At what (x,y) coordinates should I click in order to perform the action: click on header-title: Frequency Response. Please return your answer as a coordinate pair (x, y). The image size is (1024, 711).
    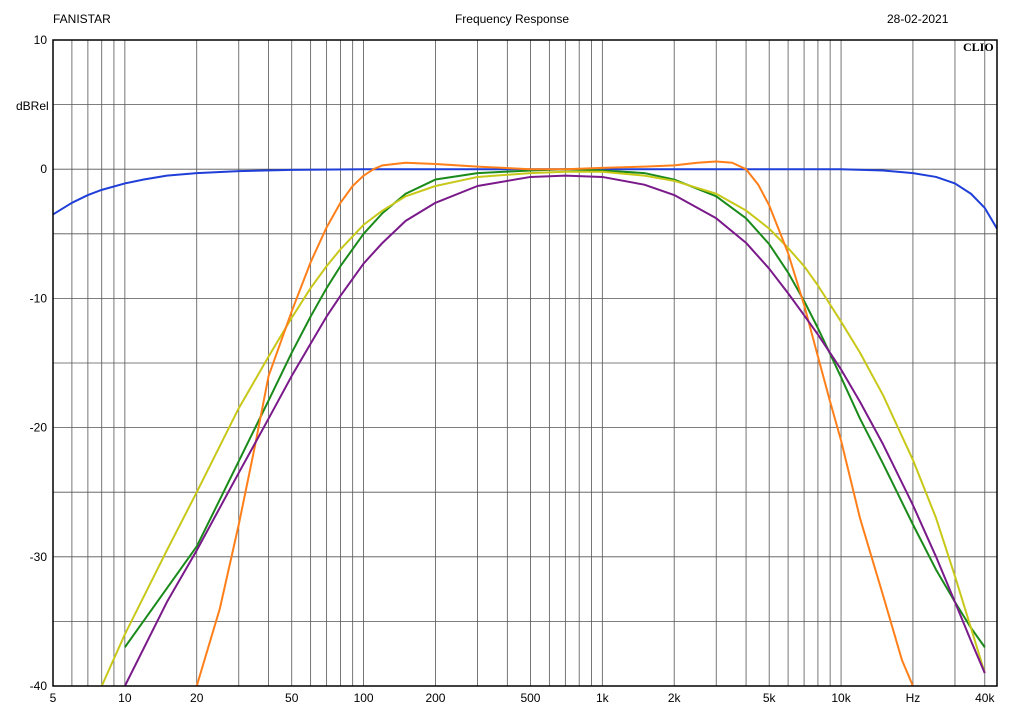
    Looking at the image, I should click on (512, 19).